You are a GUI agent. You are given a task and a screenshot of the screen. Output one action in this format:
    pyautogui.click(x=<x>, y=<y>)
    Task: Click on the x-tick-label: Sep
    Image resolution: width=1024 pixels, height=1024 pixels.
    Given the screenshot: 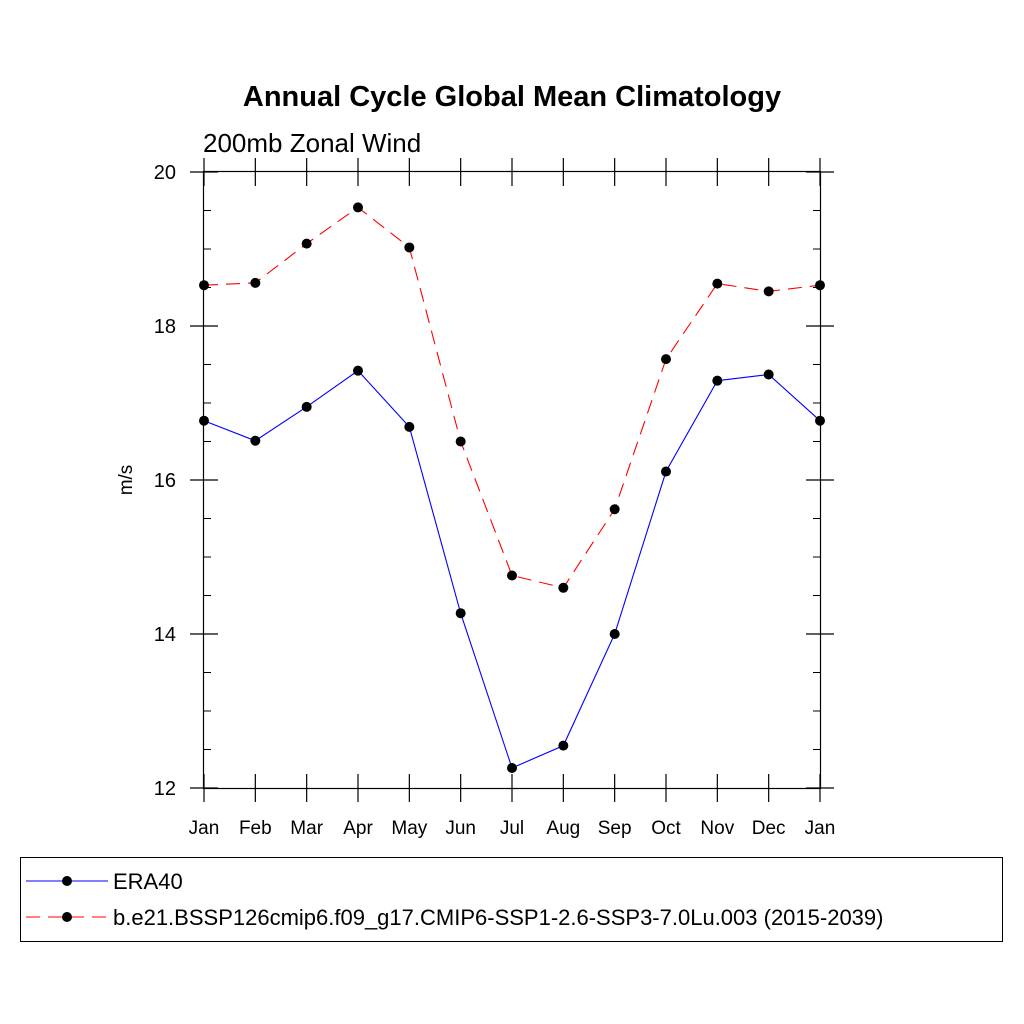 What is the action you would take?
    pyautogui.click(x=615, y=828)
    